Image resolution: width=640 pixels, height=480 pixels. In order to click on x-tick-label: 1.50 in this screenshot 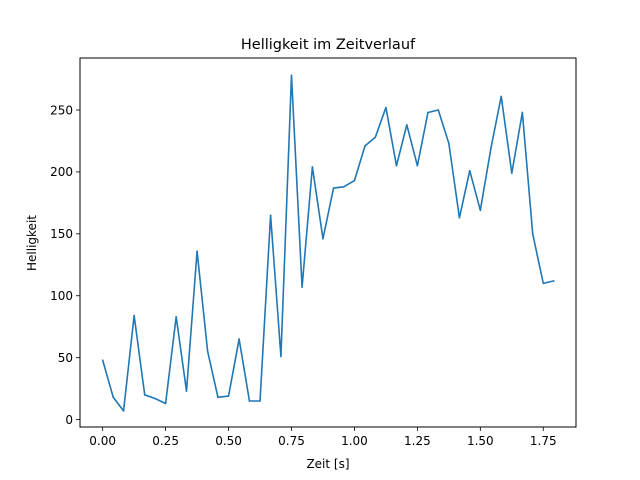, I will do `click(480, 441)`.